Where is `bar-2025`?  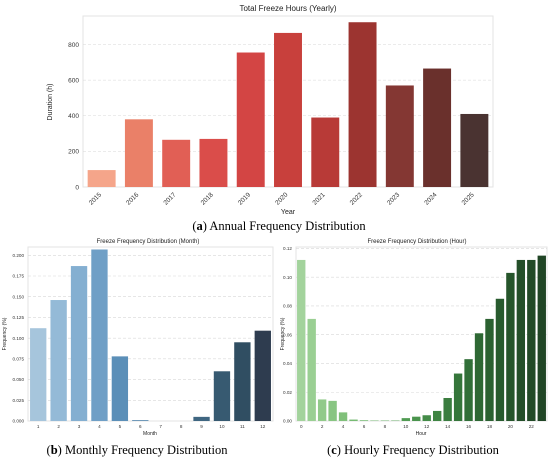
bar-2025 is located at coordinates (474, 150).